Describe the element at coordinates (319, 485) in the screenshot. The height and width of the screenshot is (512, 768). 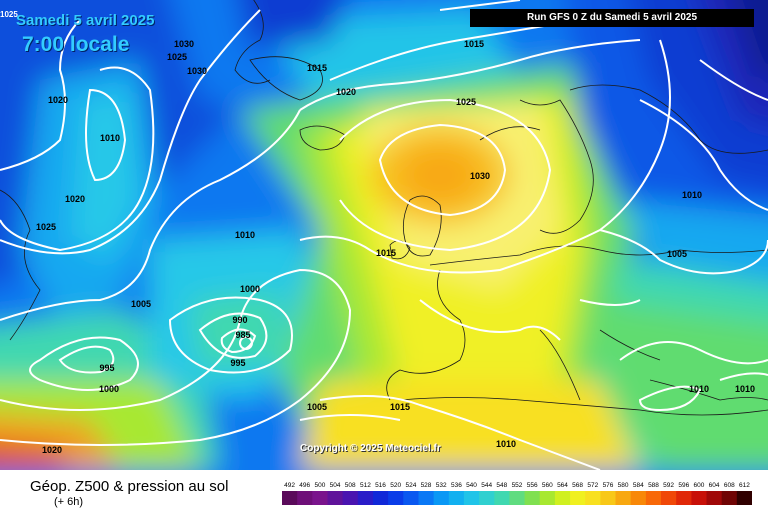
I see `legend-tick-label: 500` at that location.